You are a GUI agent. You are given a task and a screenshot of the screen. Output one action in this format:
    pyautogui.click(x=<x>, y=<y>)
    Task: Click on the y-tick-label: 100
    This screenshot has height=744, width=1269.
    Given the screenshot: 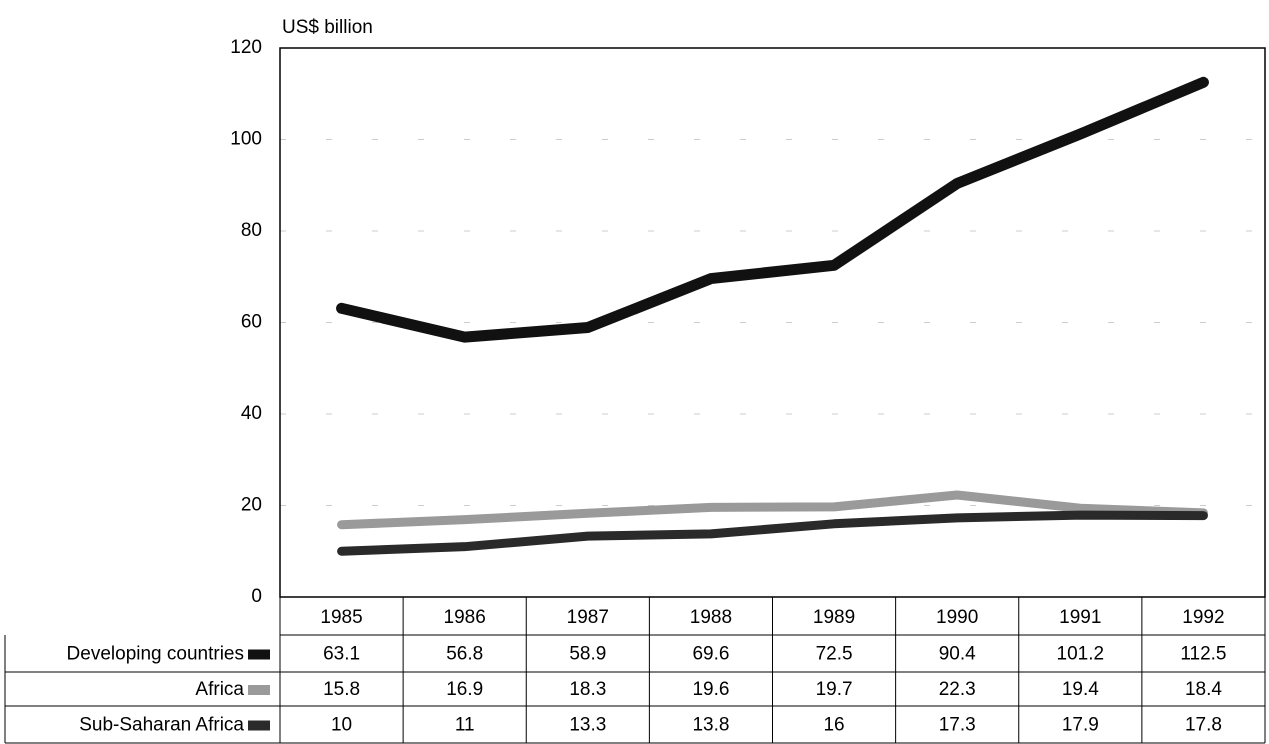 What is the action you would take?
    pyautogui.click(x=246, y=139)
    